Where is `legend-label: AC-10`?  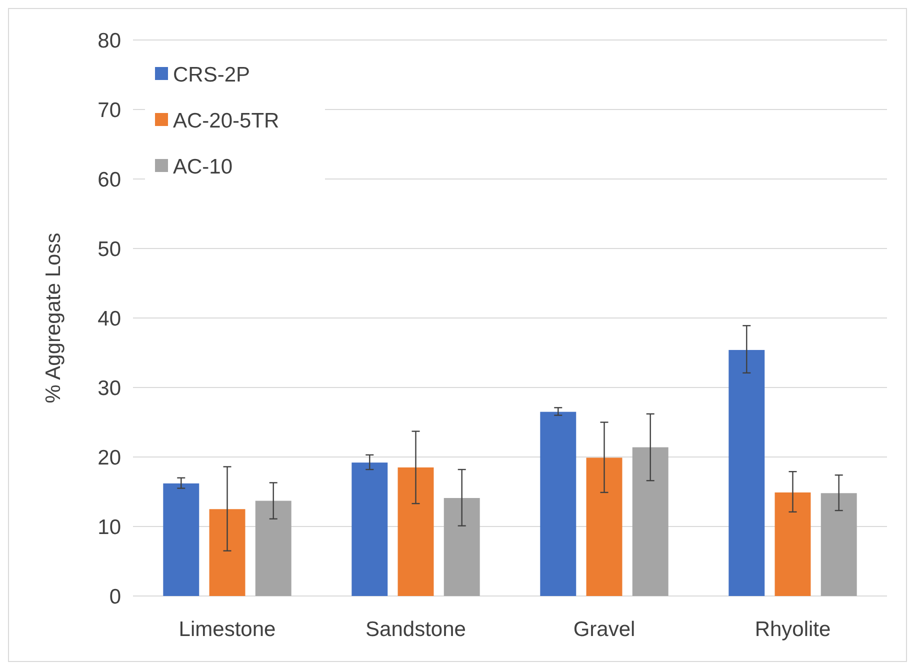 legend-label: AC-10 is located at coordinates (203, 166).